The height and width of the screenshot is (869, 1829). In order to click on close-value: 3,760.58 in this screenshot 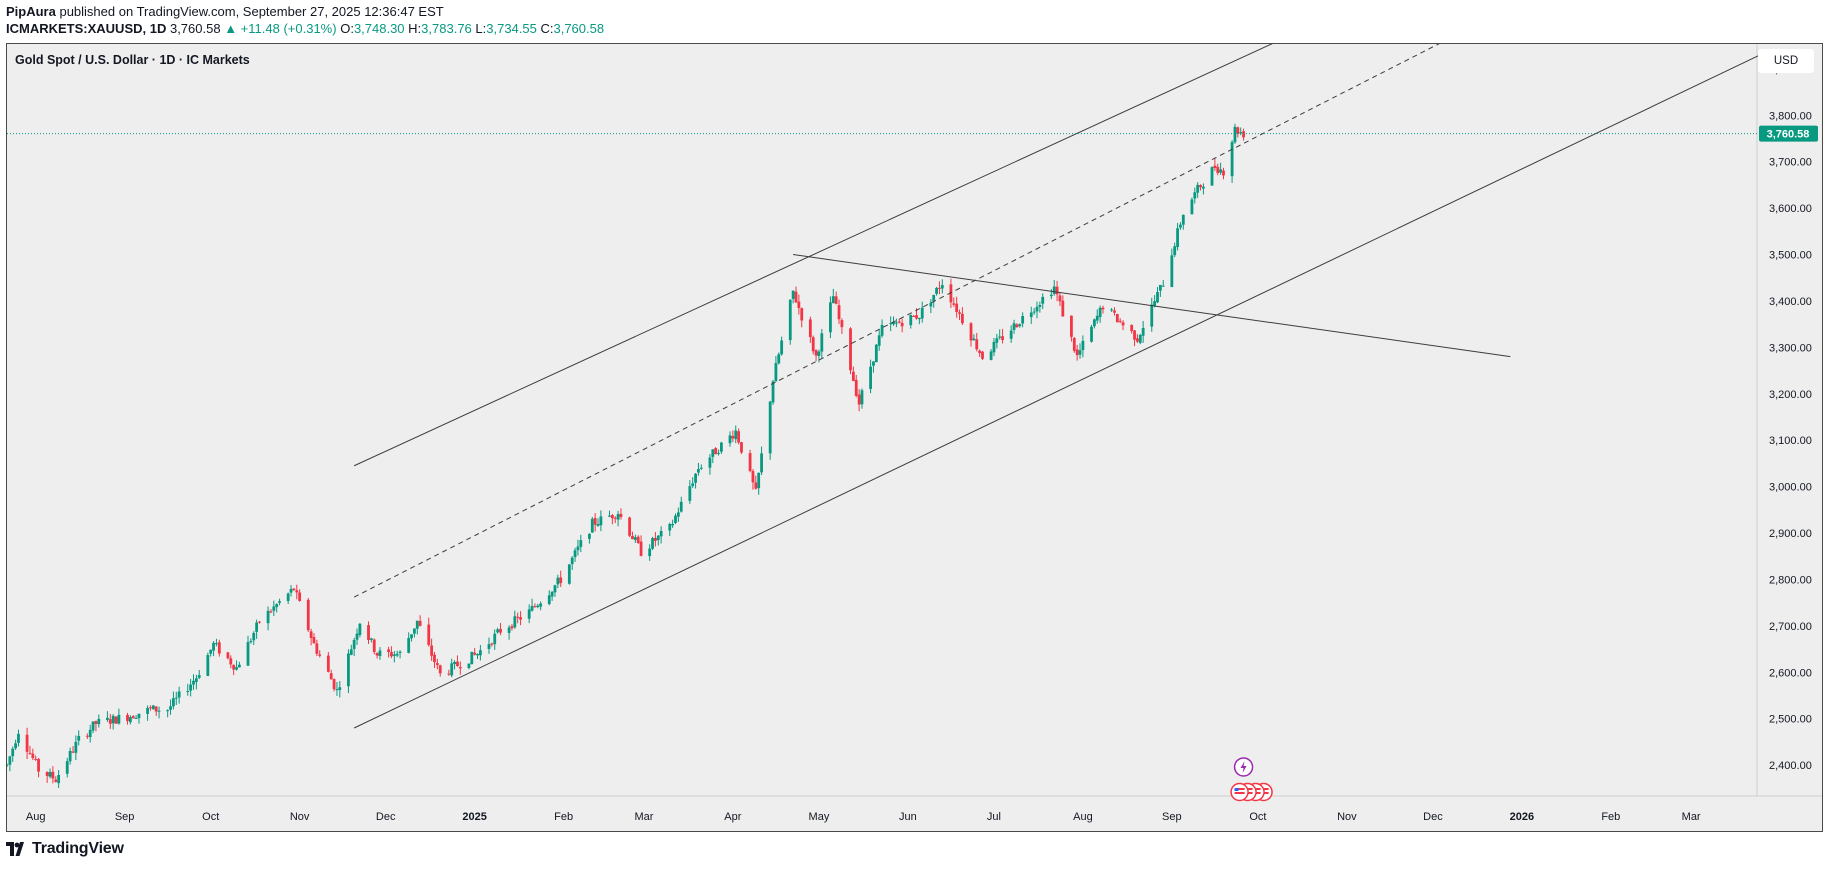, I will do `click(579, 28)`.